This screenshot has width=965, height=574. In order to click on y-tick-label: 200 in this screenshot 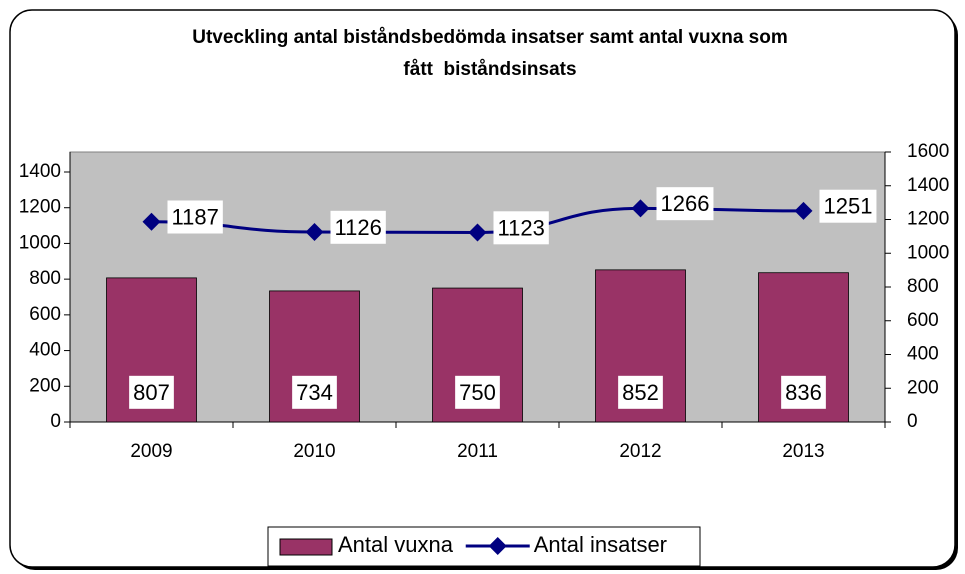, I will do `click(45, 385)`.